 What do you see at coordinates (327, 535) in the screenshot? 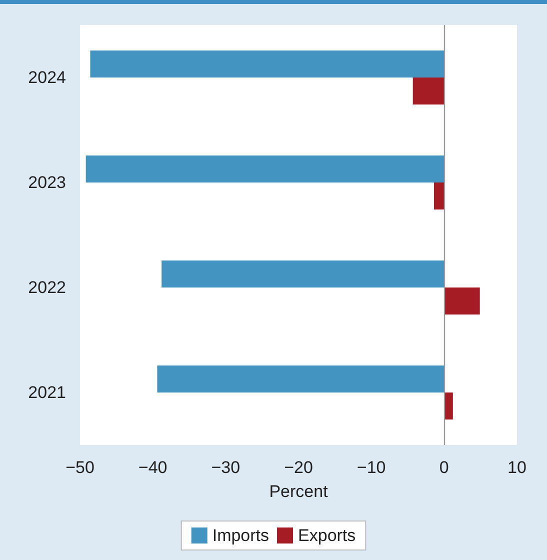
I see `legend-label: Exports` at bounding box center [327, 535].